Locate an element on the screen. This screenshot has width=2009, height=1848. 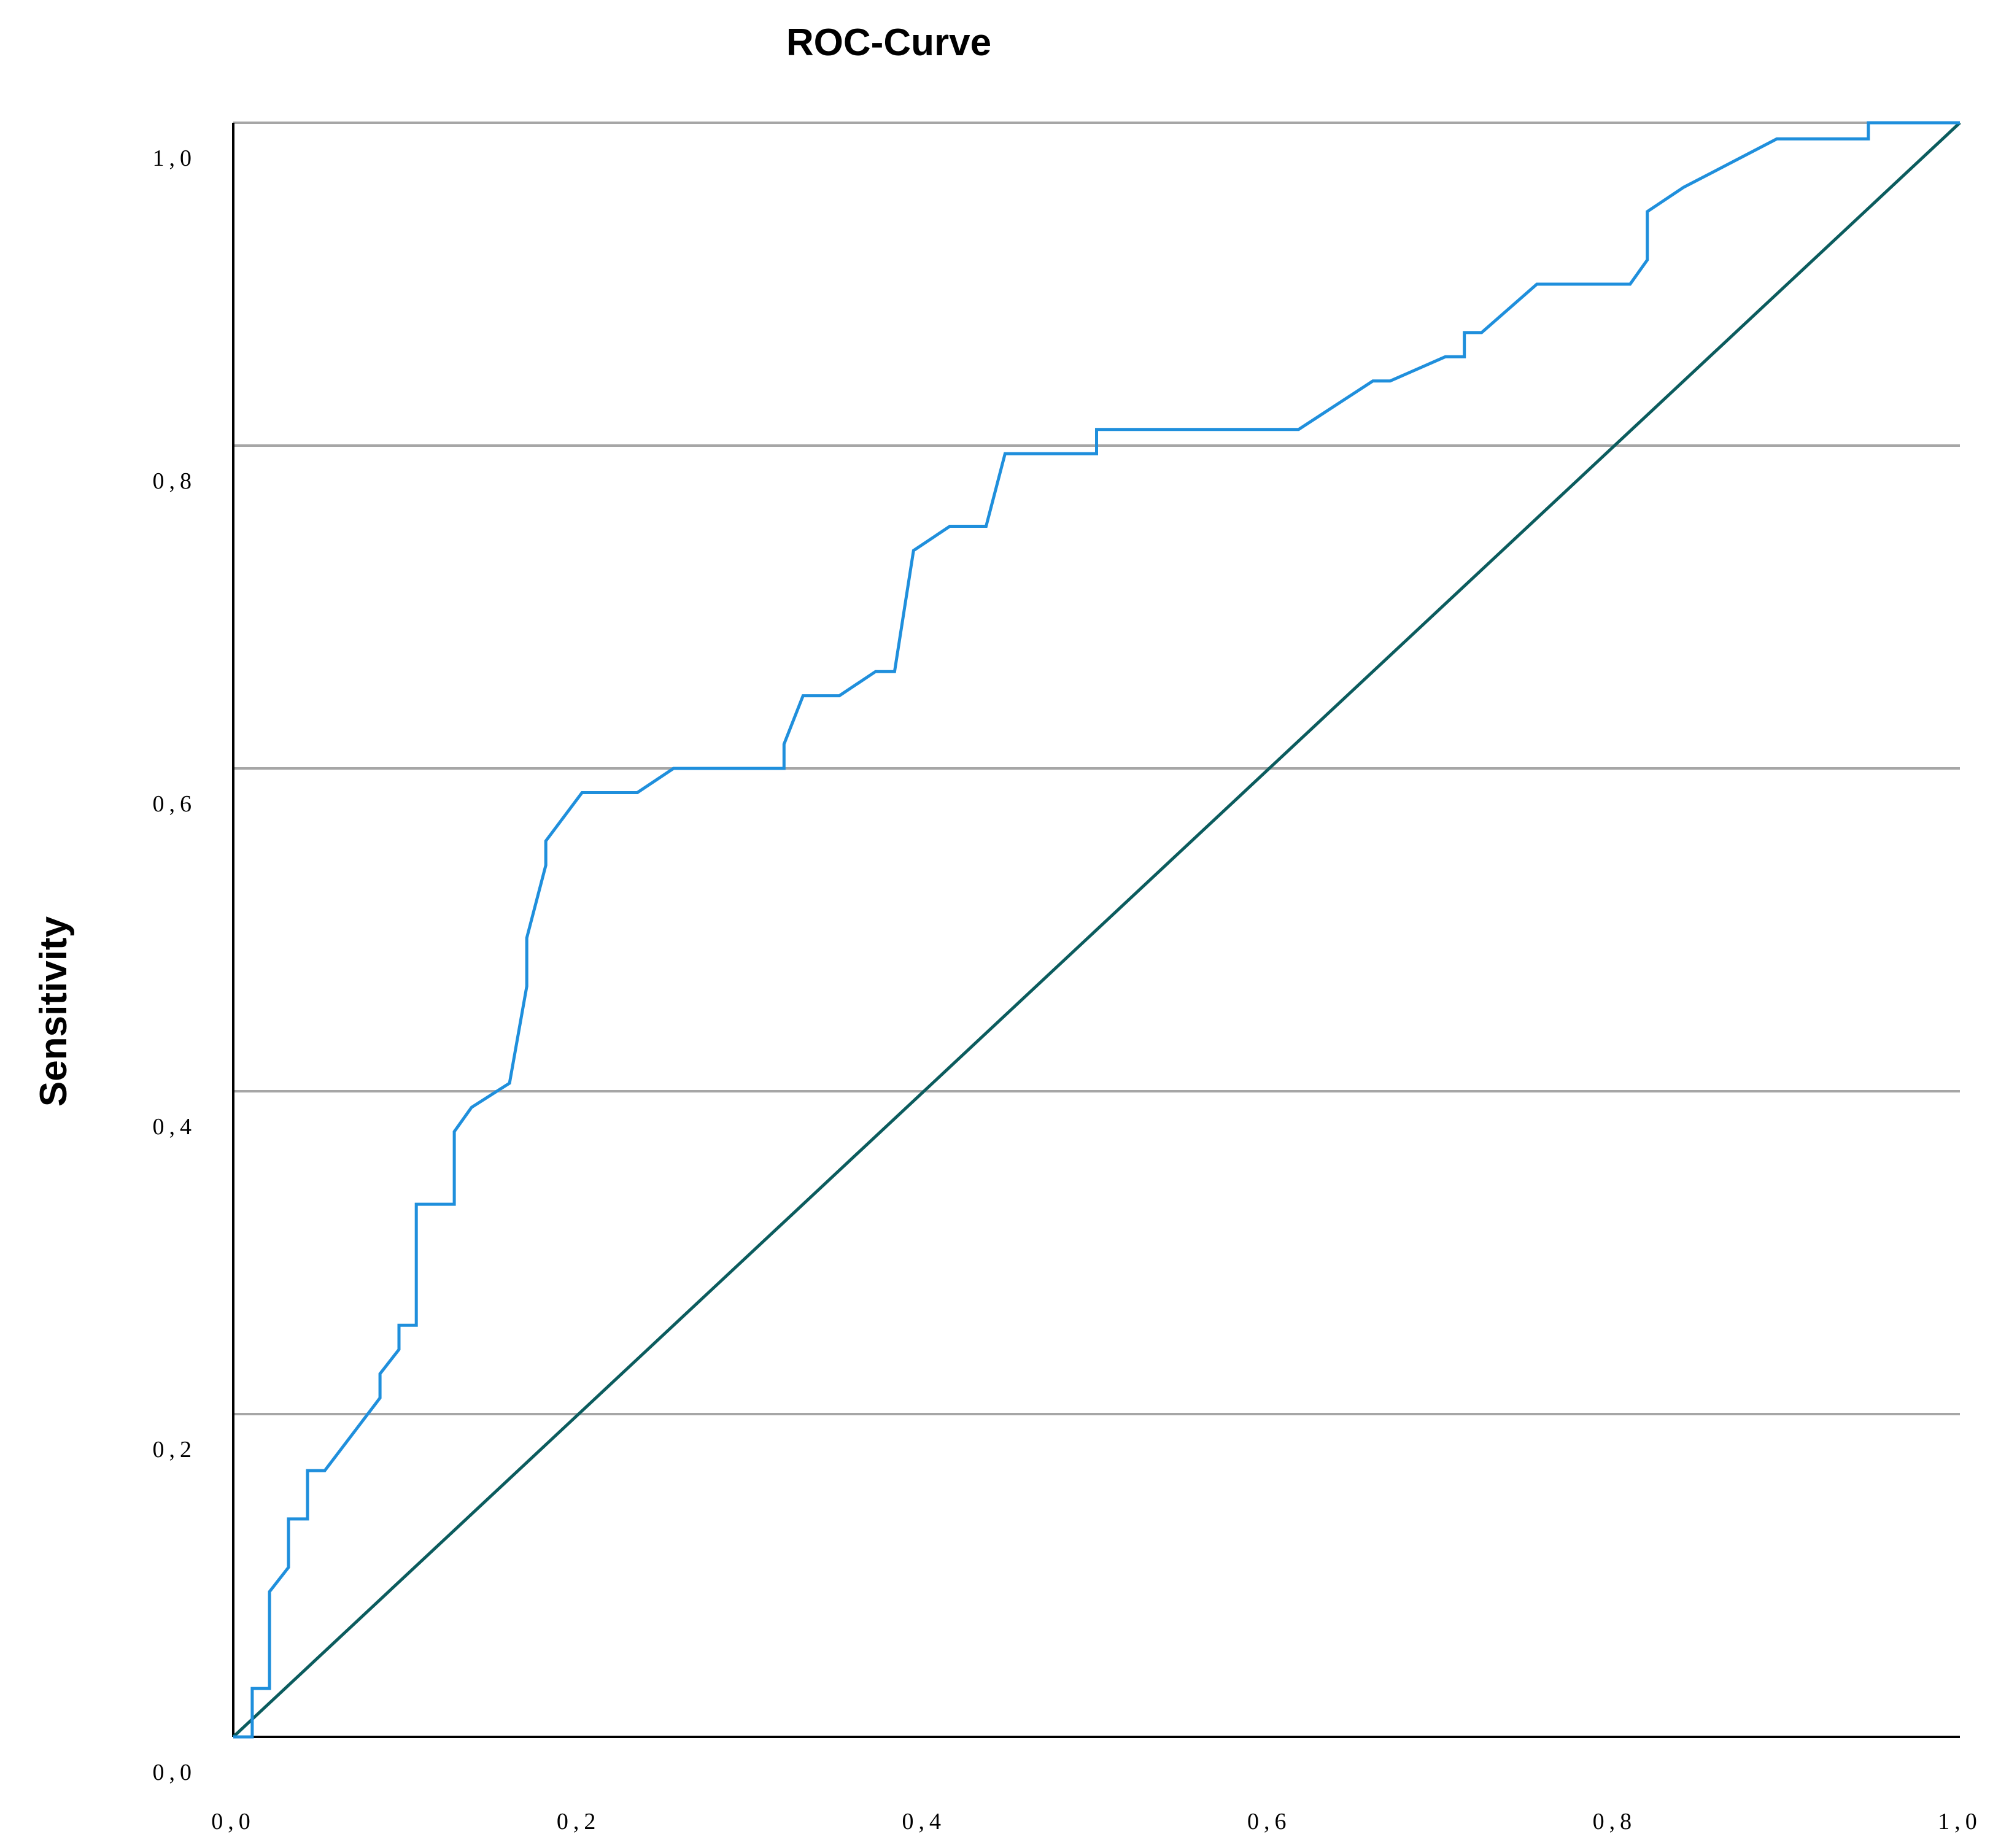
chart-title: ROC-Curve is located at coordinates (888, 42).